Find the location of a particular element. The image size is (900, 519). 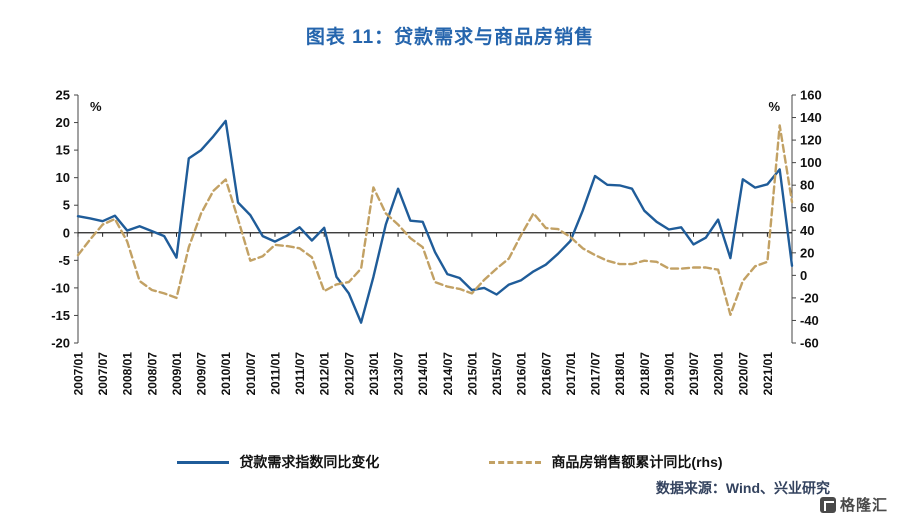

x-tick-label: 2013/01 is located at coordinates (374, 374).